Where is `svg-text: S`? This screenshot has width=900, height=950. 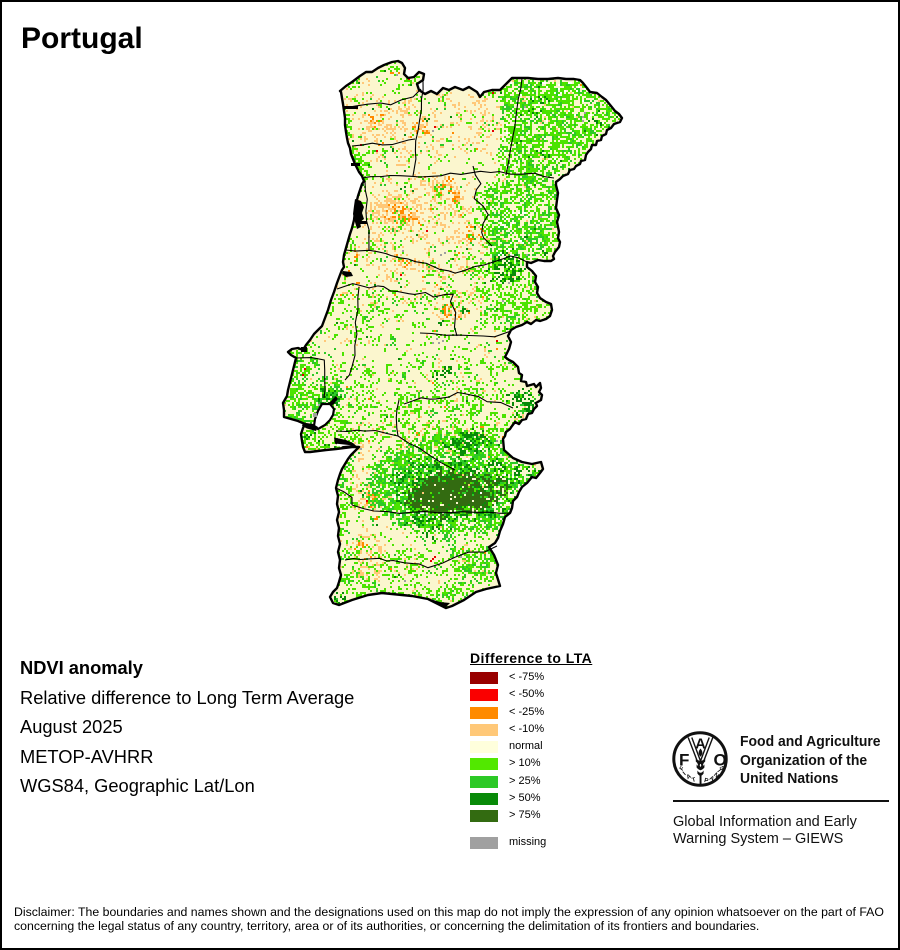 svg-text: S is located at coordinates (721, 768).